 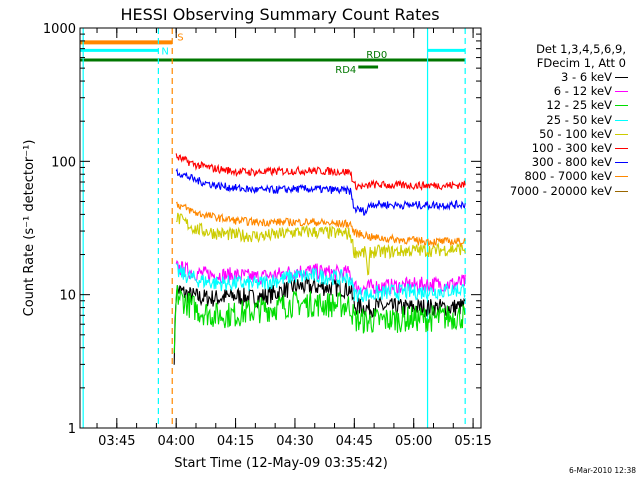 I want to click on legend-entry: 50 - 100 keV, so click(x=566, y=134).